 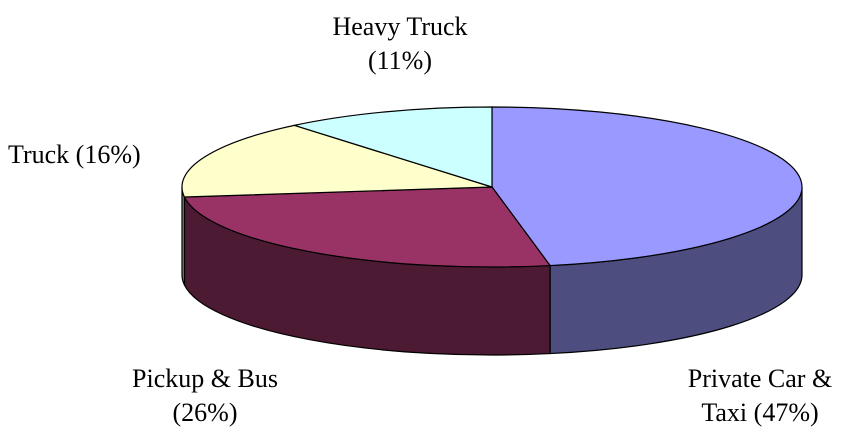 What do you see at coordinates (205, 412) in the screenshot?
I see `value-label: (26%)` at bounding box center [205, 412].